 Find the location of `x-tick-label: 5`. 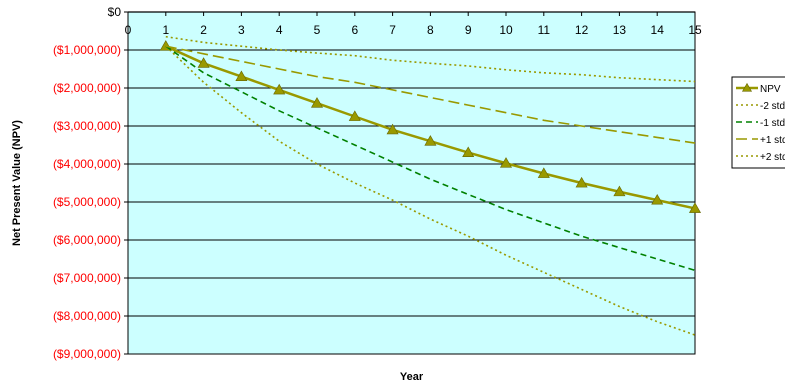

x-tick-label: 5 is located at coordinates (317, 30).